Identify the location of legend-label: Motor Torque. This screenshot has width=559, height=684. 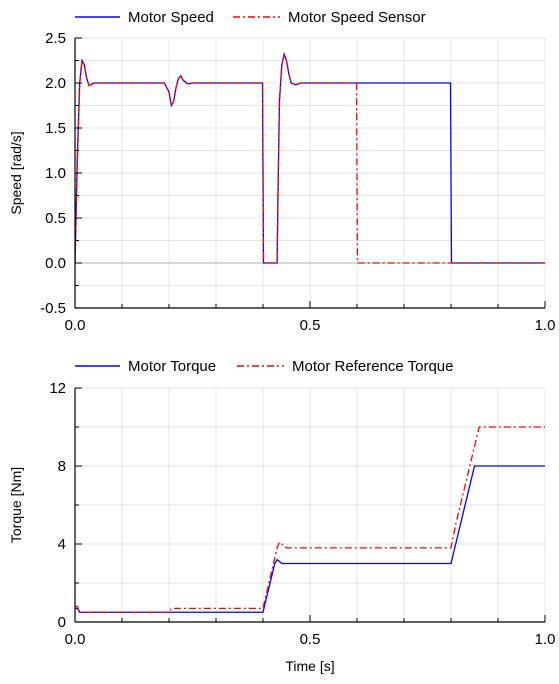
(172, 366).